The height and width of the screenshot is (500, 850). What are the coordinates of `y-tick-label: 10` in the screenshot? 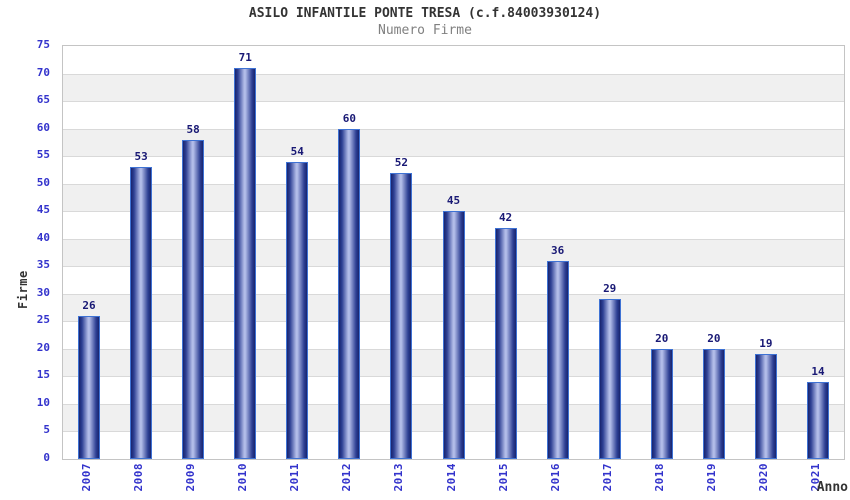 It's located at (43, 402).